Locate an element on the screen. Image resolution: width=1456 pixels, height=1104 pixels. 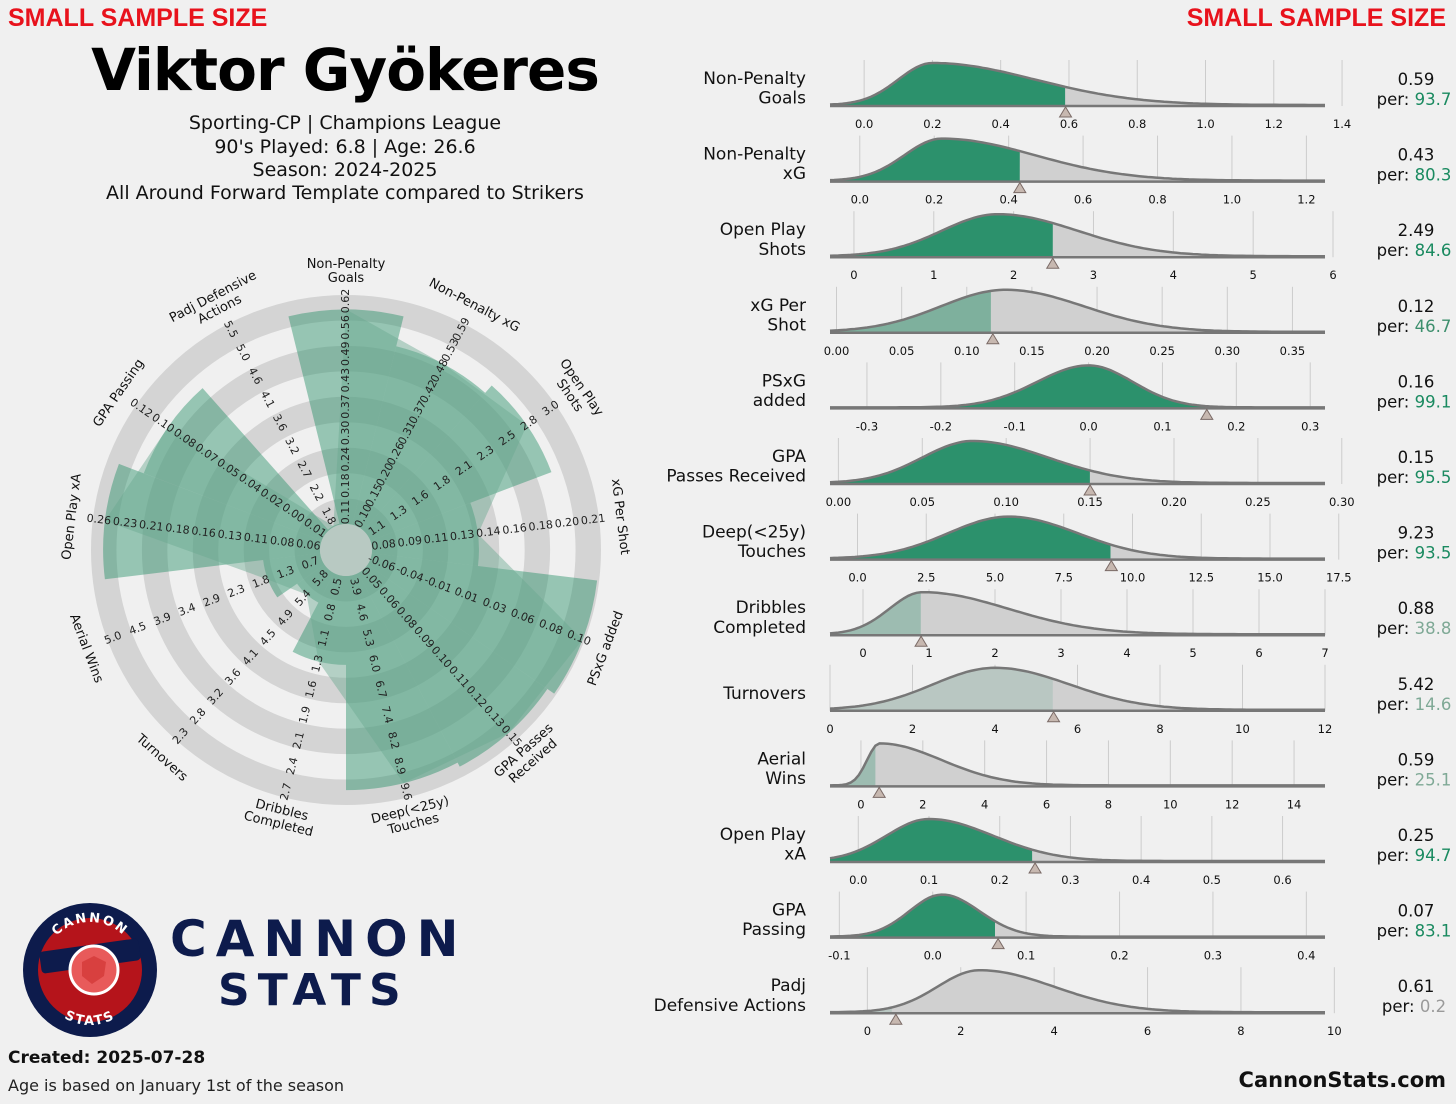
density-value: 0.16 is located at coordinates (1416, 381).